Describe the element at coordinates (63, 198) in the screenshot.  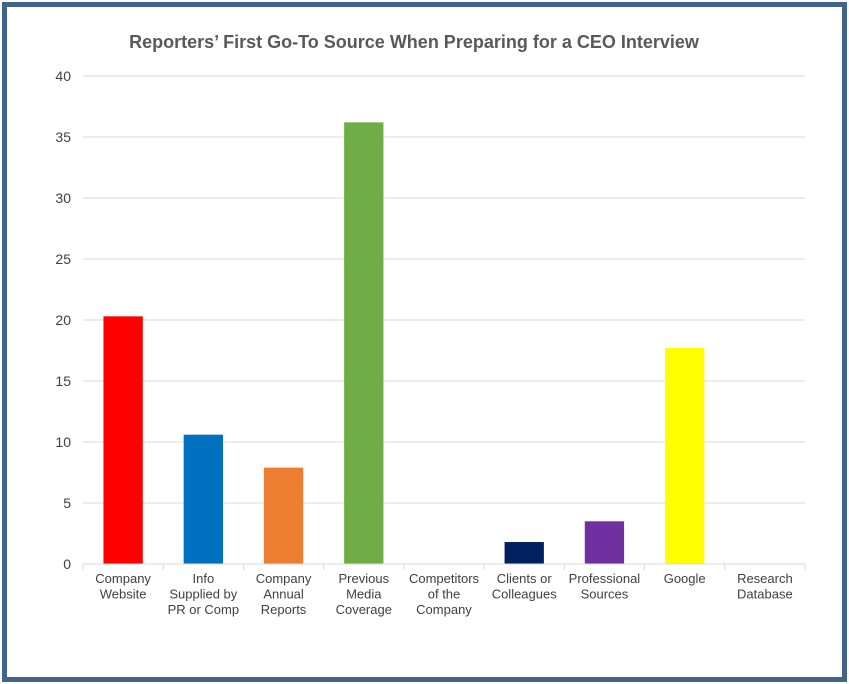
I see `y-tick-label: 30` at that location.